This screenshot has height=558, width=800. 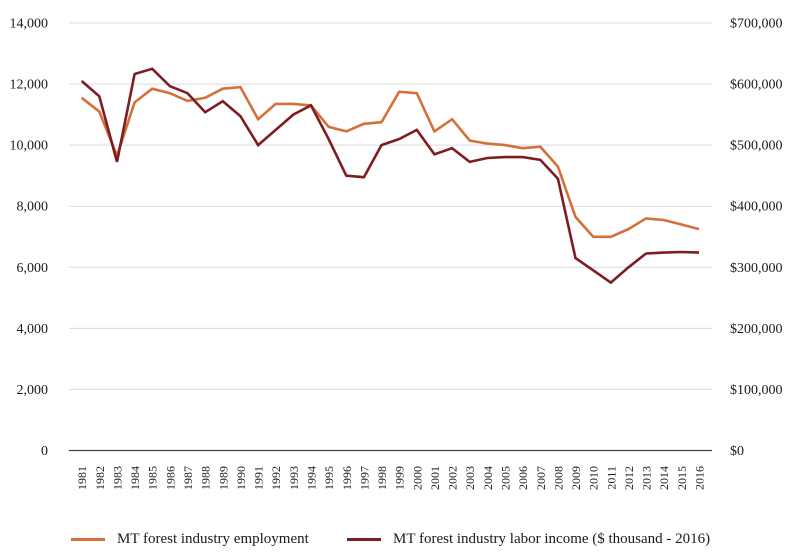 What do you see at coordinates (700, 478) in the screenshot?
I see `x-axis-year-label: 2016` at bounding box center [700, 478].